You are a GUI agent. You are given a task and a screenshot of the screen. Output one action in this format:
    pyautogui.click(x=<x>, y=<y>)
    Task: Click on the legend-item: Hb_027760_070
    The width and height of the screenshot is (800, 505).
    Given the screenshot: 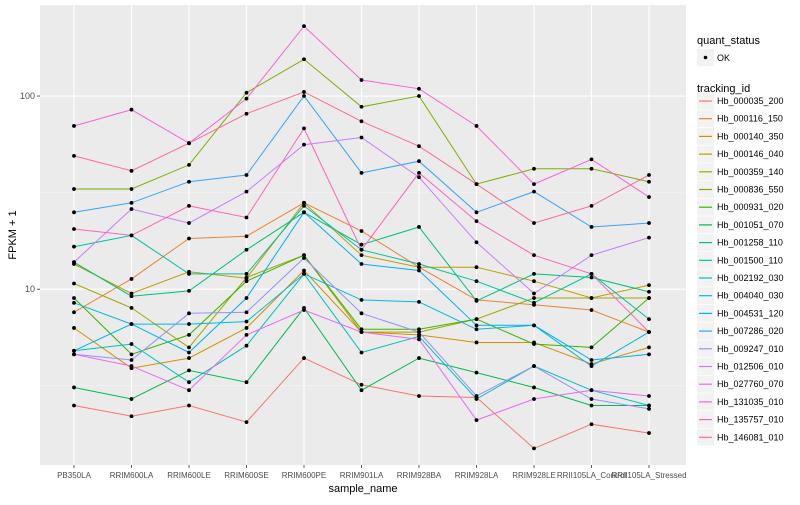 What is the action you would take?
    pyautogui.click(x=740, y=384)
    